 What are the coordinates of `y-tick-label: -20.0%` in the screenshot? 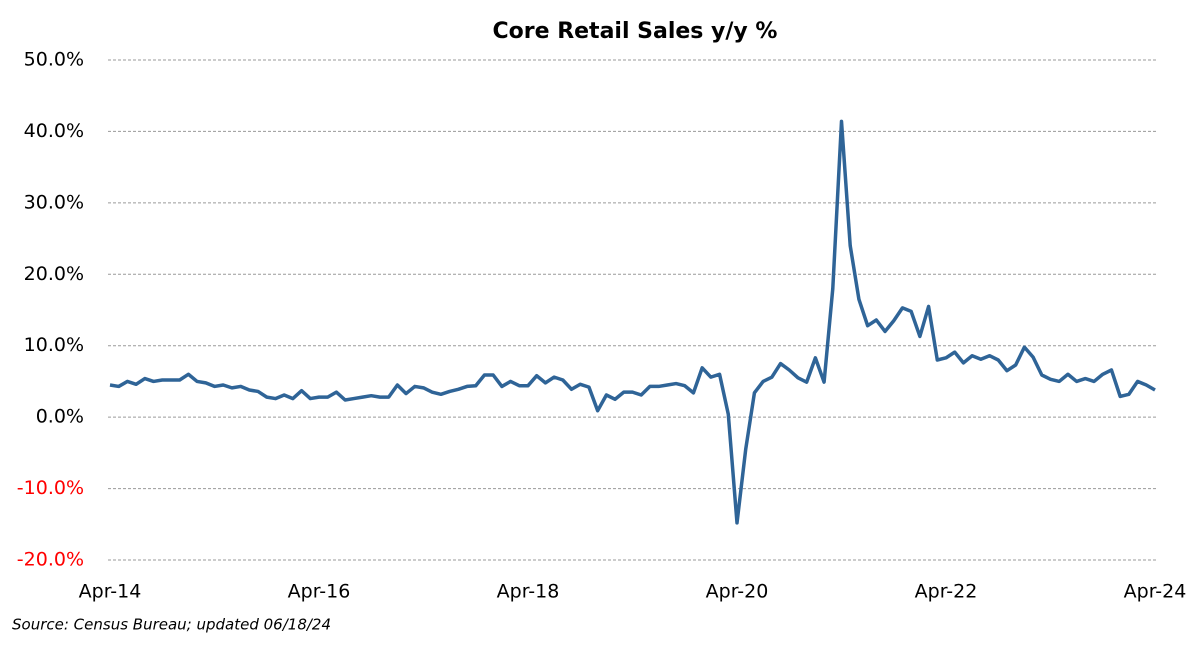 It's located at (50, 560).